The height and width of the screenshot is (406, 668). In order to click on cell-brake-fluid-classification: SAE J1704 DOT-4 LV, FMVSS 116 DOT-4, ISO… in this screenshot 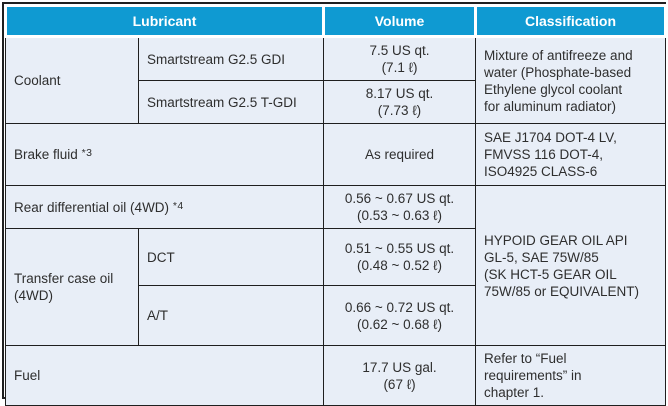, I will do `click(570, 154)`.